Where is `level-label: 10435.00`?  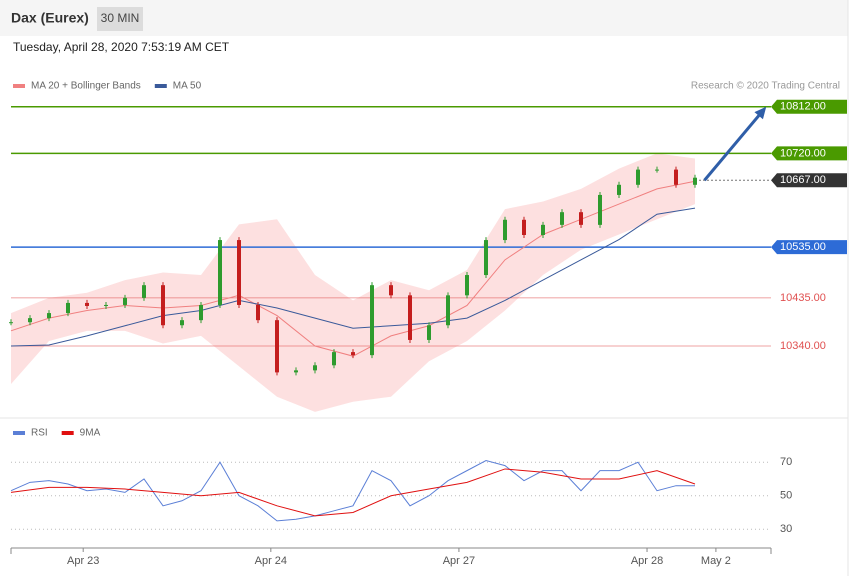 level-label: 10435.00 is located at coordinates (803, 298).